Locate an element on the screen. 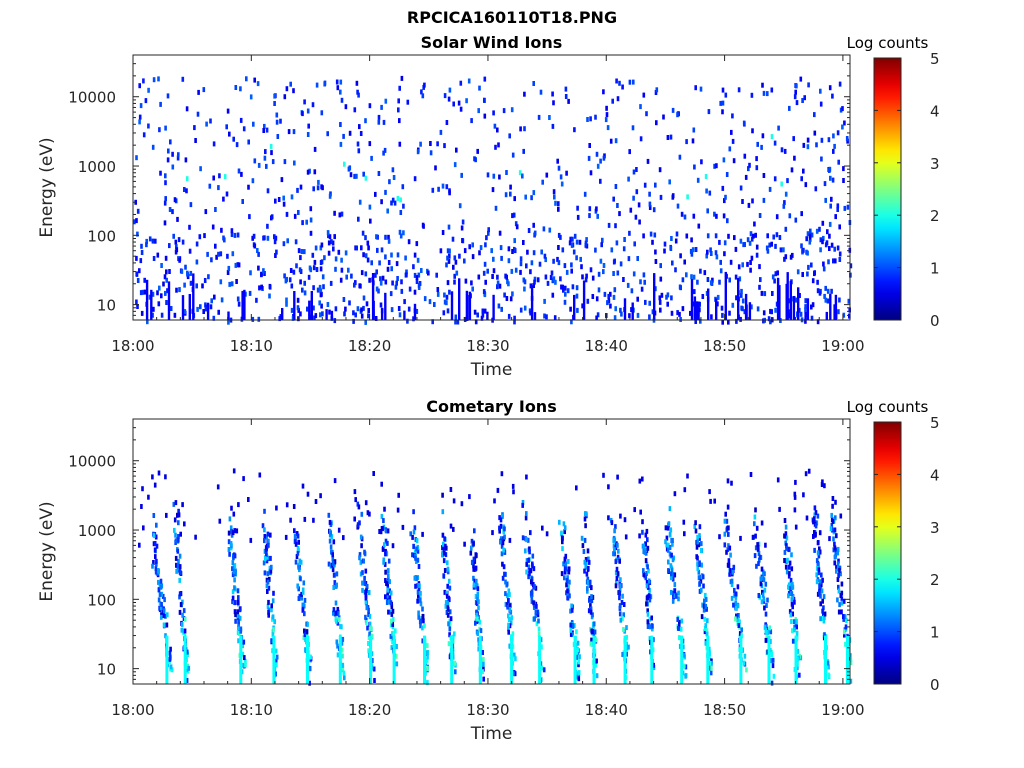  x-tick-label: 18:30 is located at coordinates (487, 346).